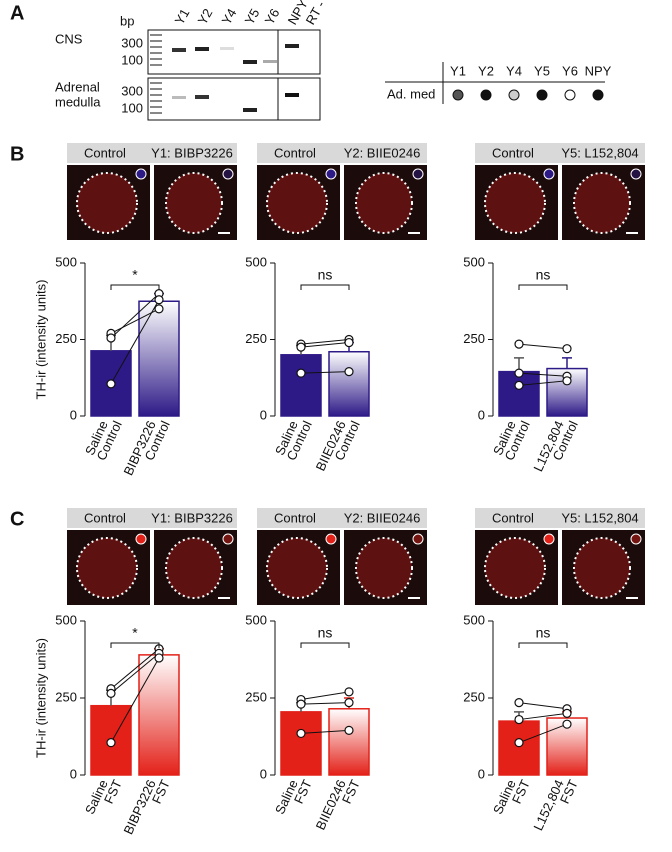  I want to click on lane-label: Y5, so click(252, 16).